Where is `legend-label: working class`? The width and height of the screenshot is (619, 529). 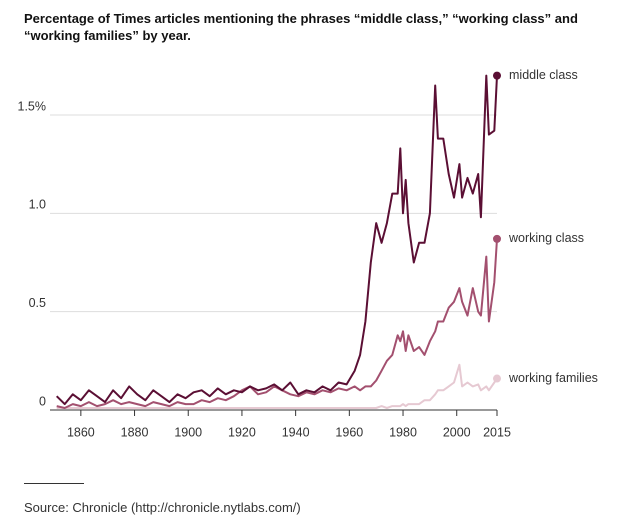
legend-label: working class is located at coordinates (546, 238).